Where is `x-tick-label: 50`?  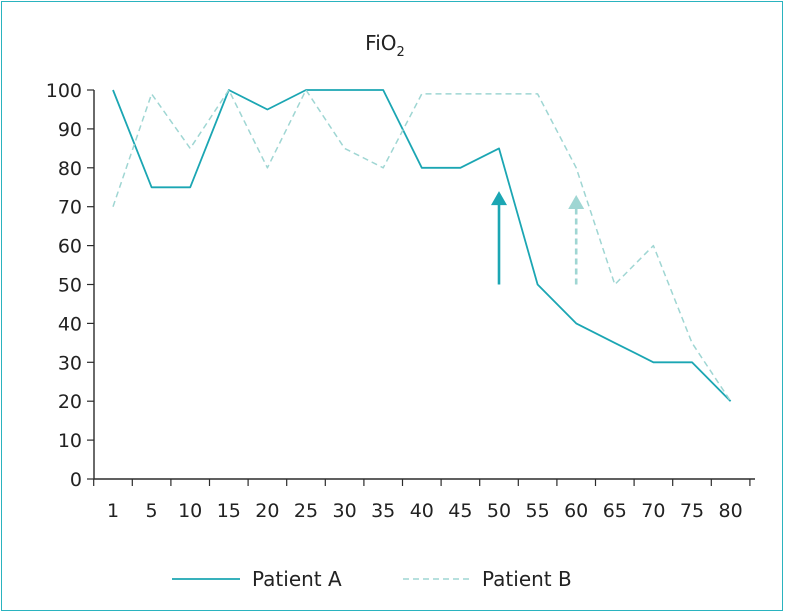
x-tick-label: 50 is located at coordinates (499, 511).